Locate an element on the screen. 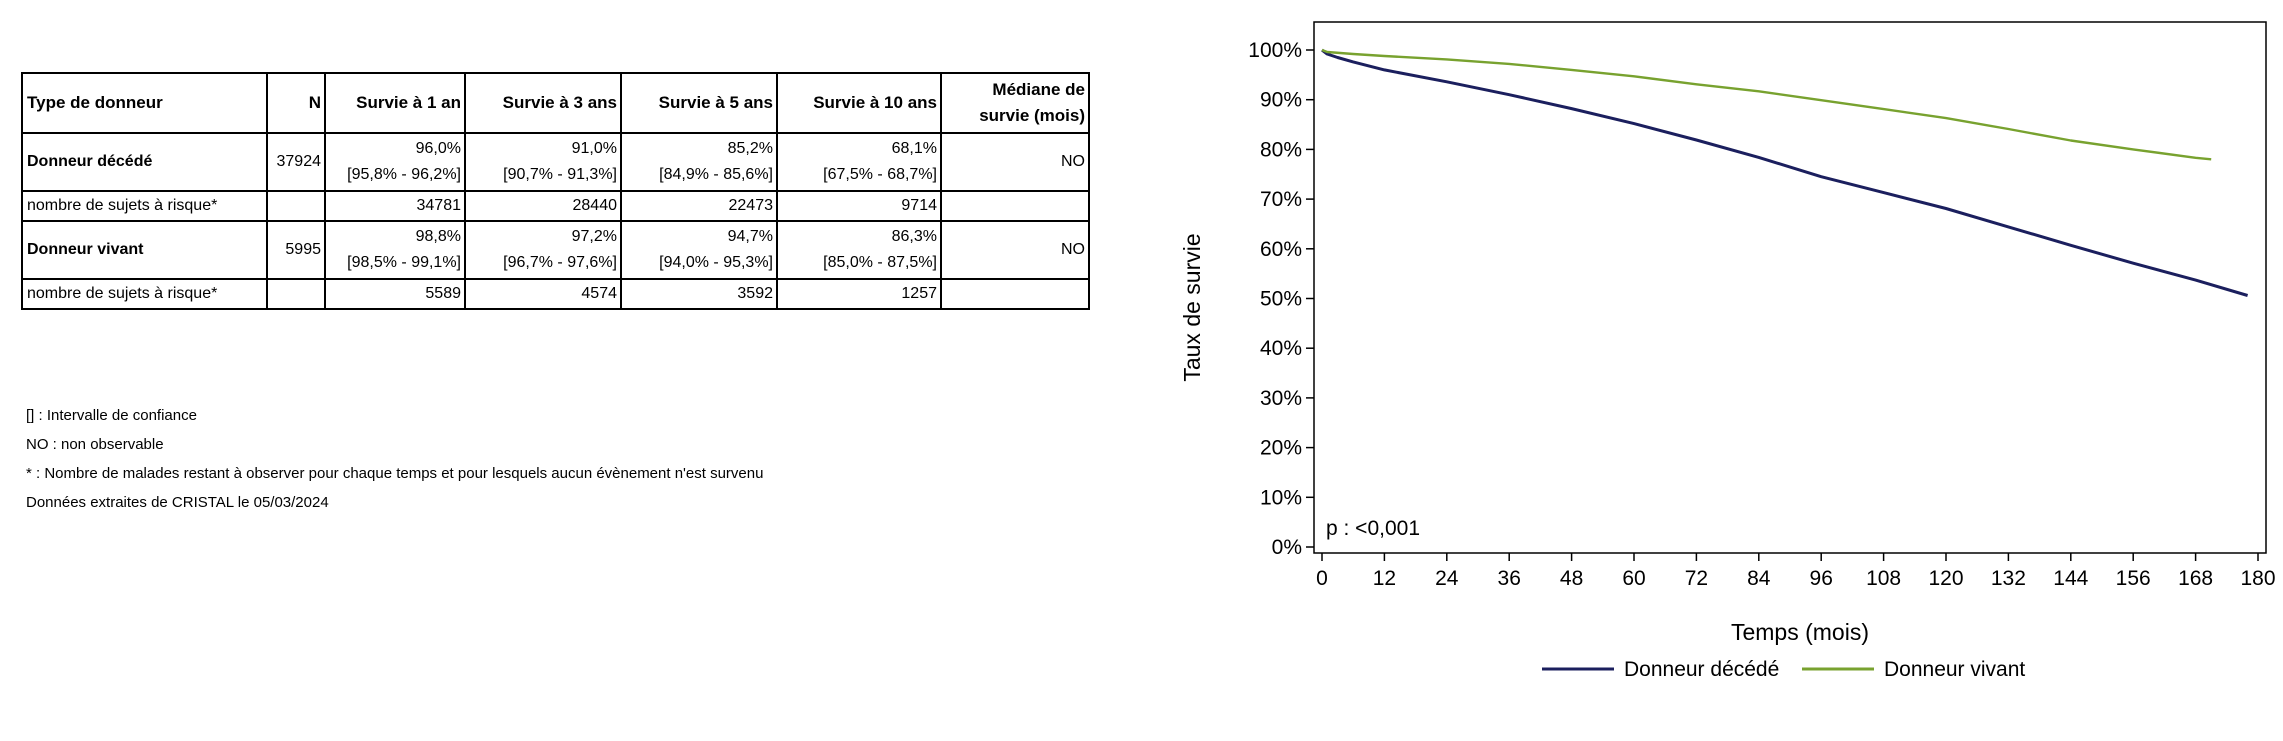 This screenshot has width=2283, height=741. confidence-interval: [90,7% - 91,3%] is located at coordinates (560, 174).